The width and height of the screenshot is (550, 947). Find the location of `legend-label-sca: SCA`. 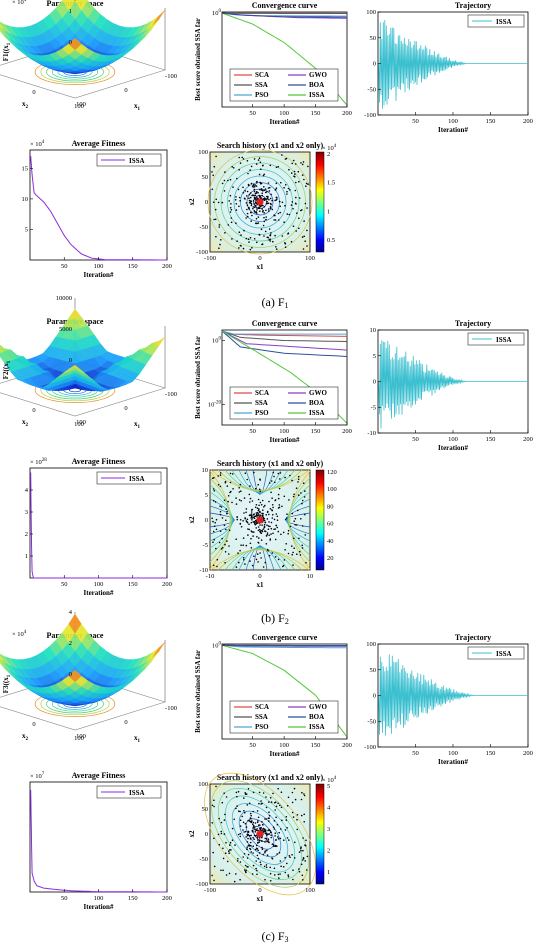

legend-label-sca: SCA is located at coordinates (262, 75).